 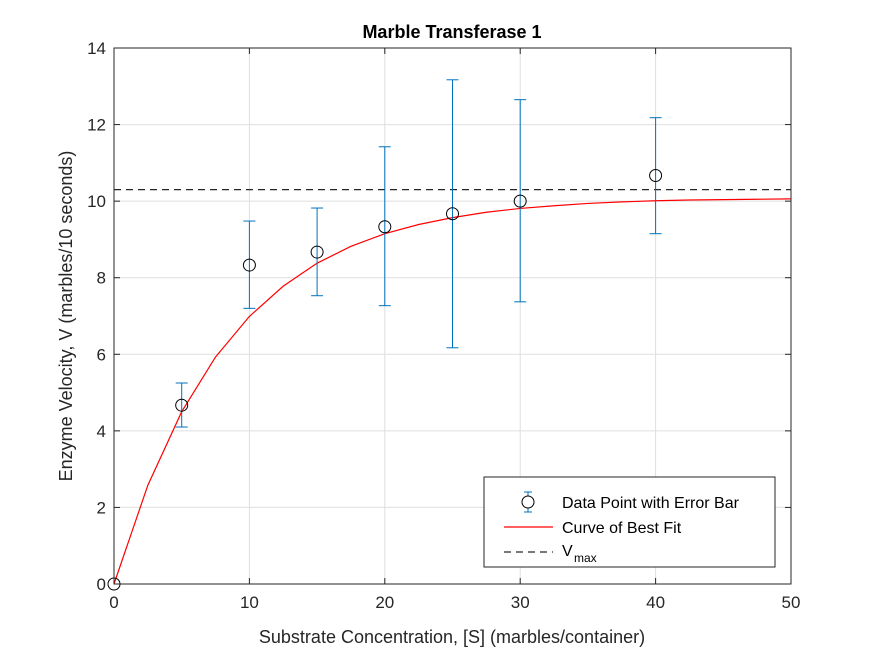 What do you see at coordinates (451, 32) in the screenshot?
I see `chart-title: Marble Transferase 1` at bounding box center [451, 32].